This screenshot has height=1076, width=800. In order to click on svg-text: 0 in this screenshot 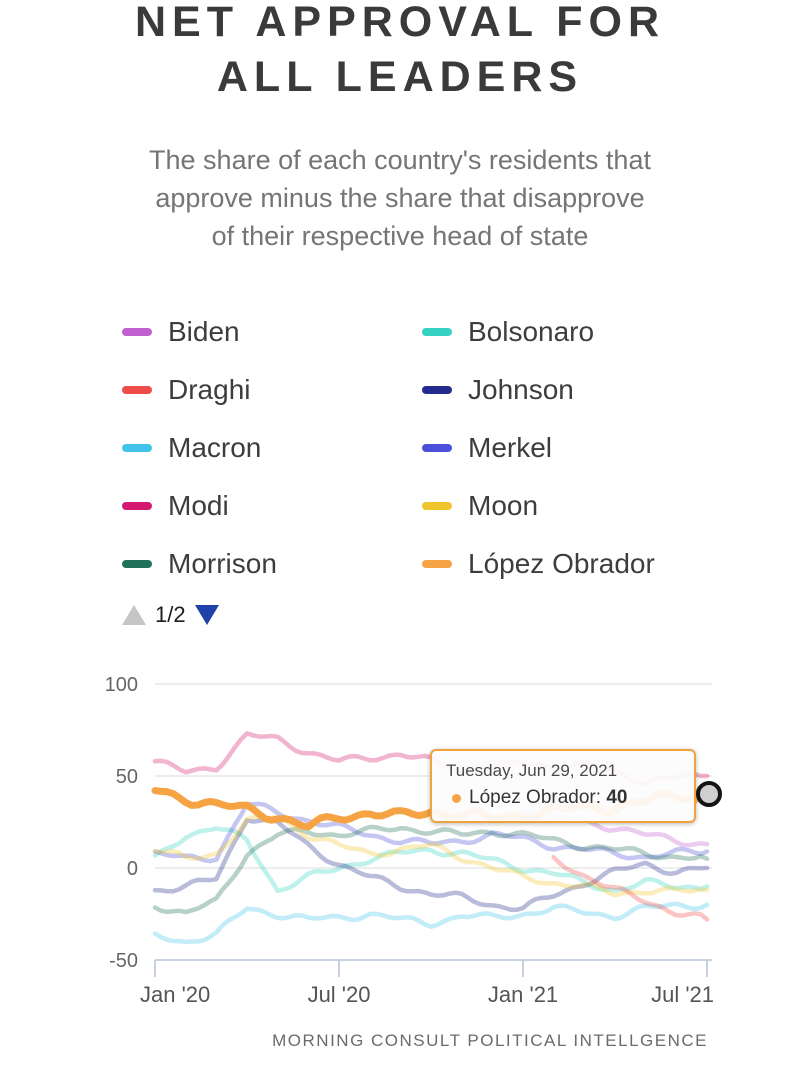, I will do `click(132, 869)`.